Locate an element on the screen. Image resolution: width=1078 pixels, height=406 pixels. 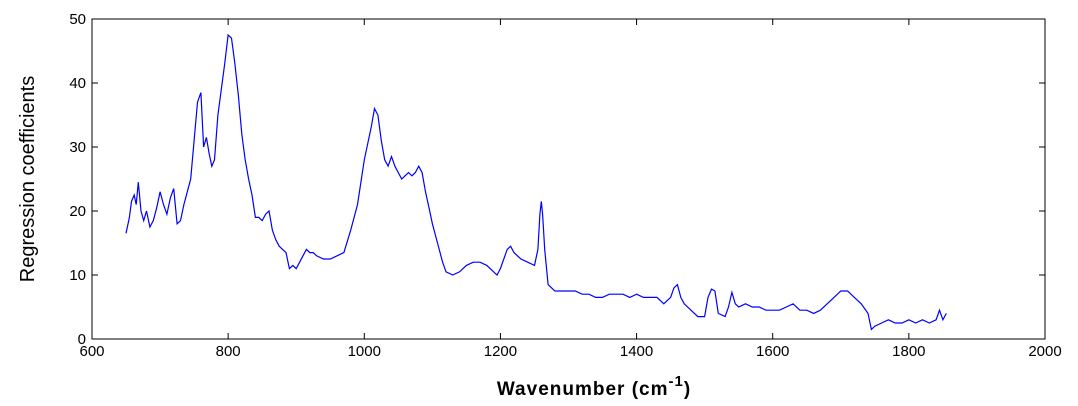
x-tick-label: 1000 is located at coordinates (364, 351).